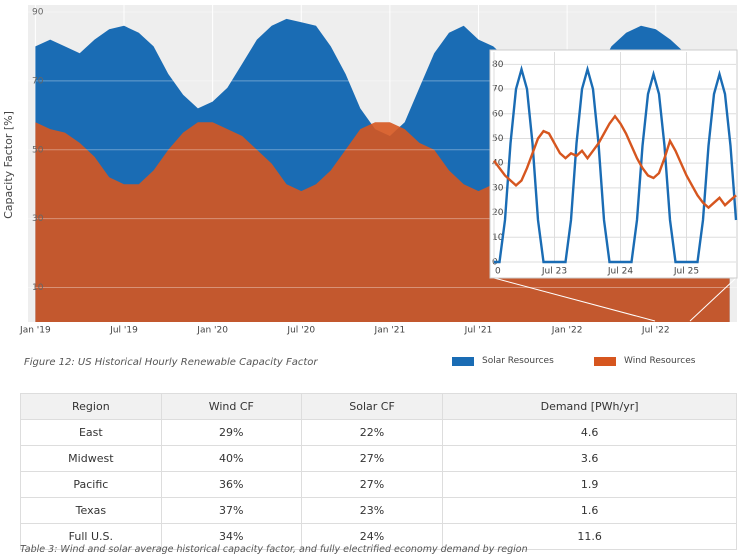 The width and height of the screenshot is (740, 560). I want to click on y-tick-label: 20, so click(498, 213).